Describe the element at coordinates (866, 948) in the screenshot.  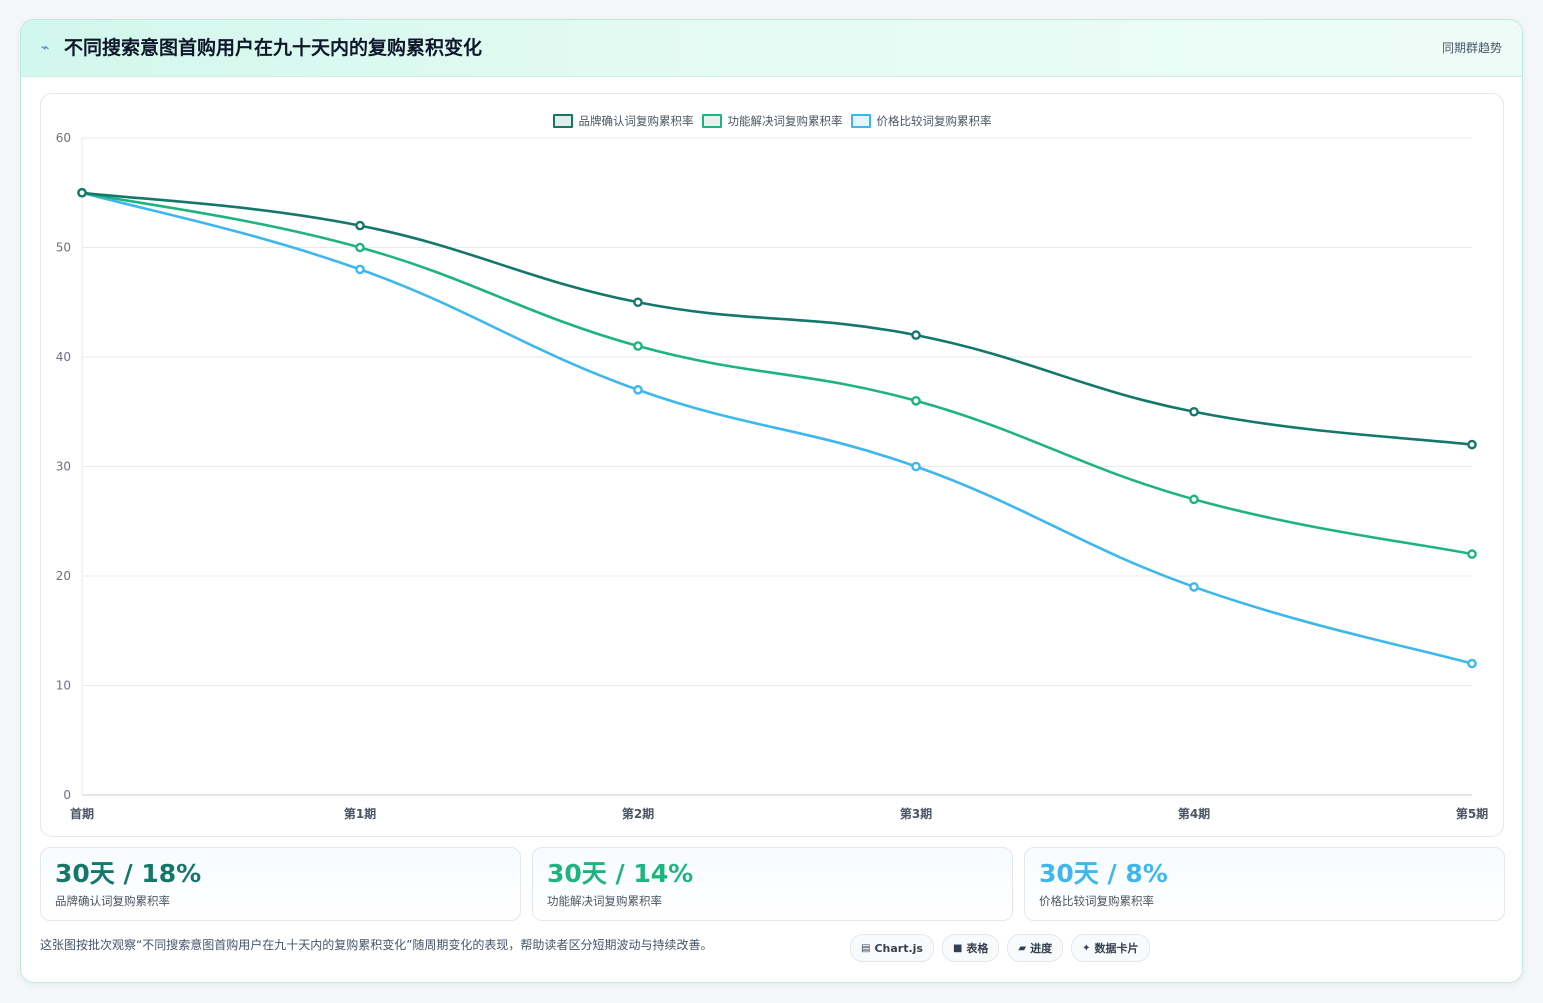
I see `chart-icon: ▤` at that location.